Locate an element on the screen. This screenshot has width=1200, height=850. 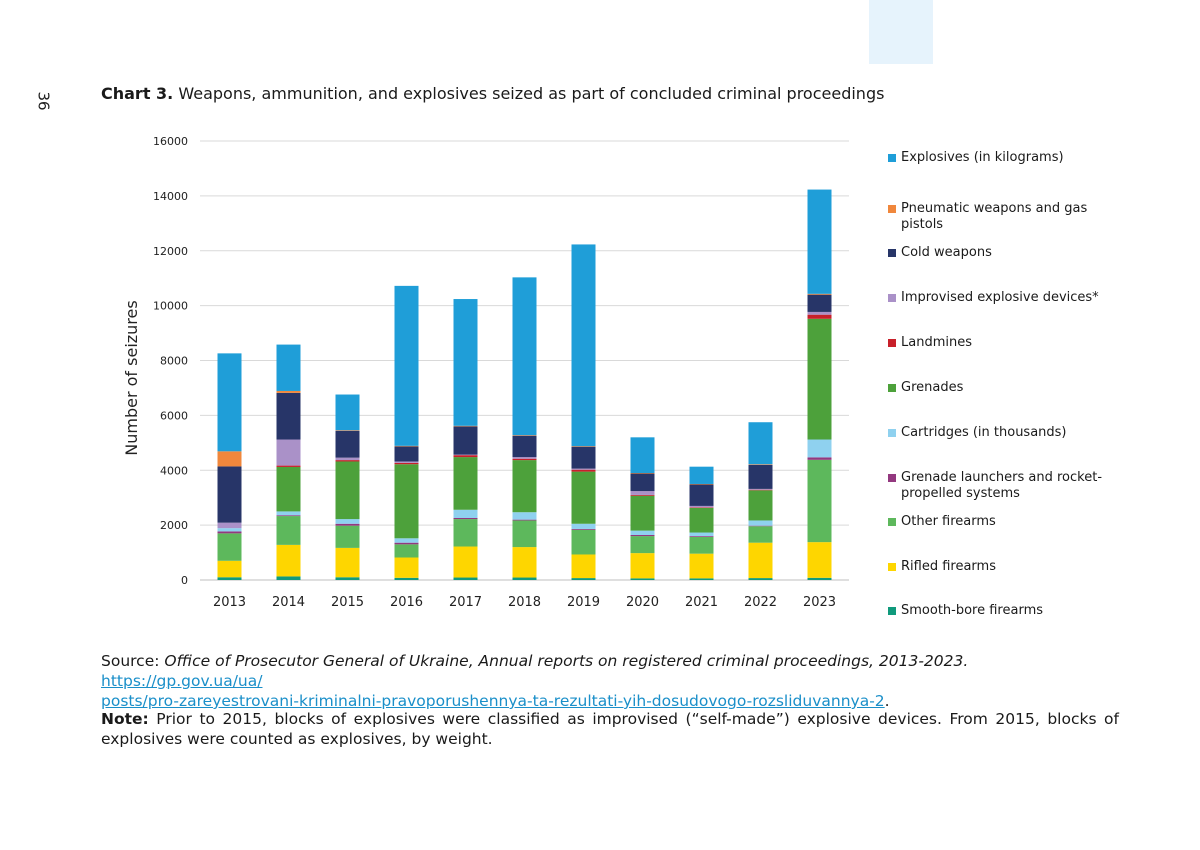
legend-label: Grenades is located at coordinates (932, 387).